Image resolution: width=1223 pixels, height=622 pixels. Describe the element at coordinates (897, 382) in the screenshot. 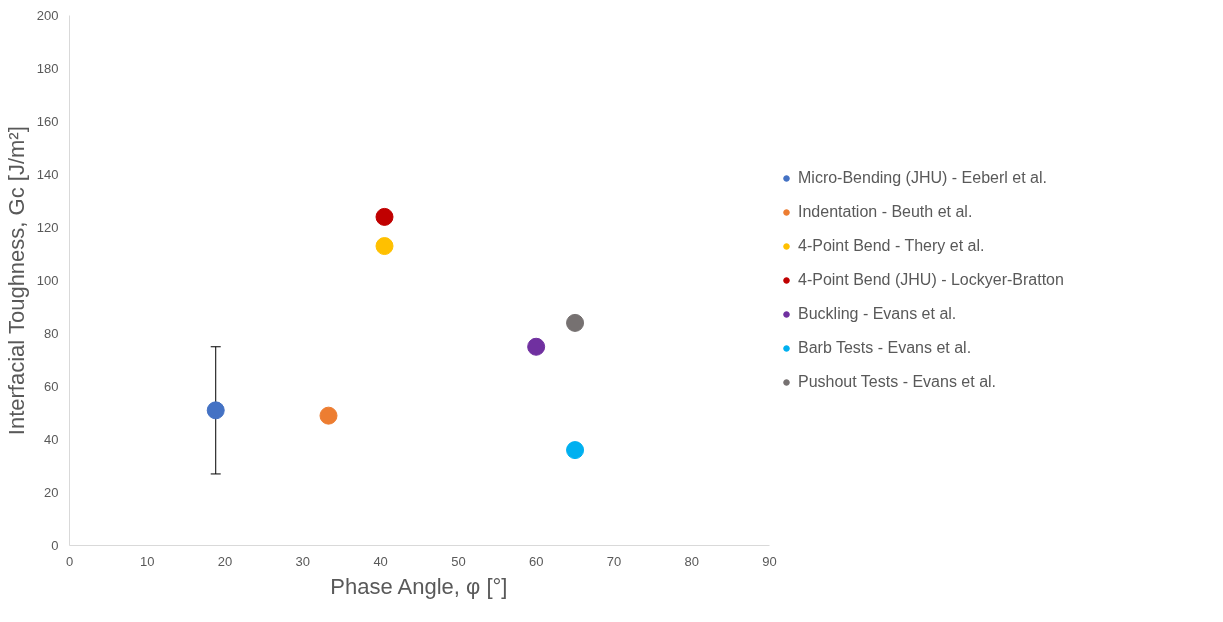

I see `legend-label: Pushout Tests - Evans et al.` at that location.